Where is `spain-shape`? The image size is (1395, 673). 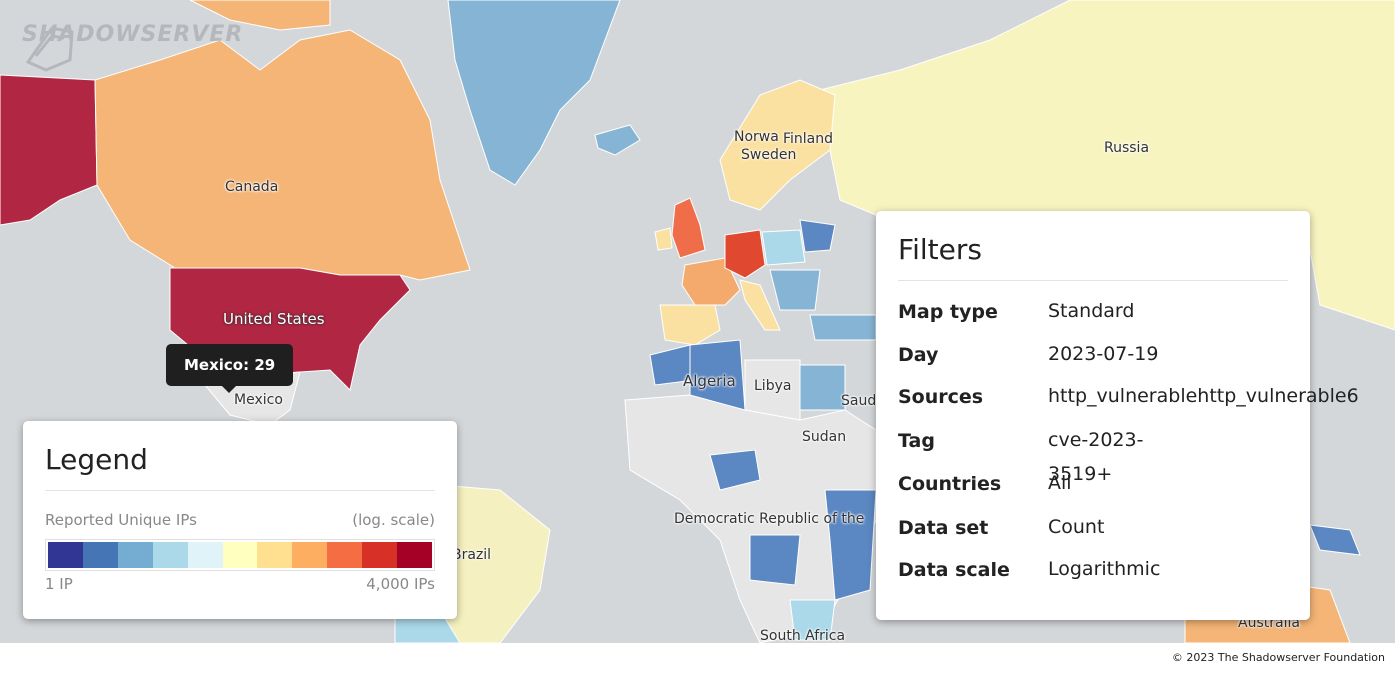
spain-shape is located at coordinates (690, 325).